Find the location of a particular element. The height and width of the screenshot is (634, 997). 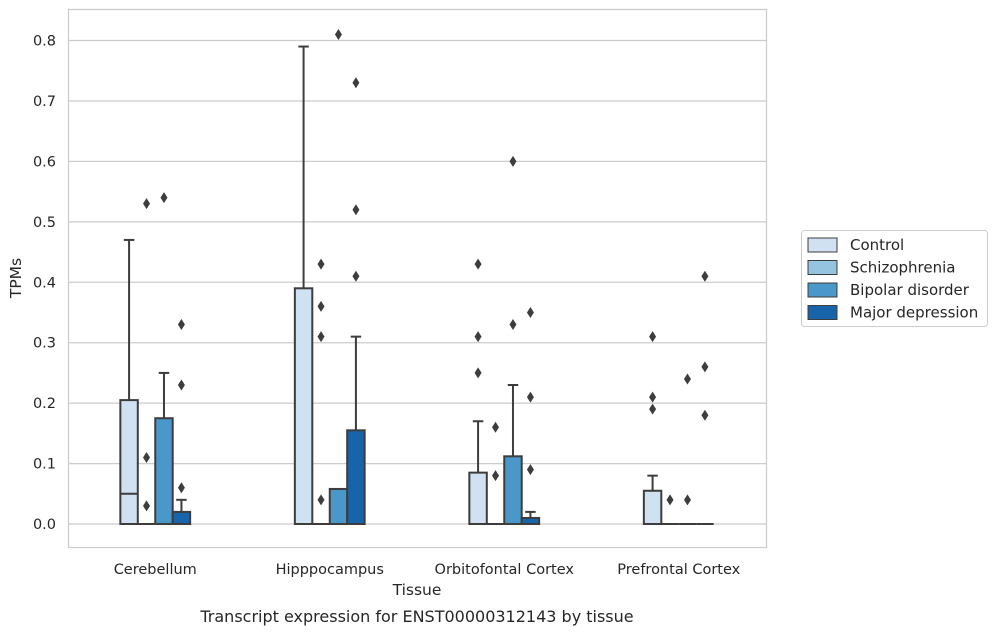

y-tick-label: 0.1 is located at coordinates (44, 465).